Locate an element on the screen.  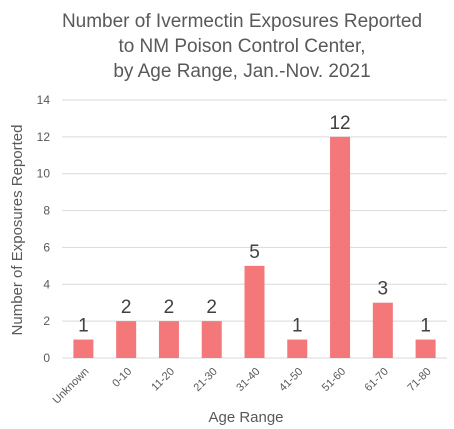
y-axis-ticks: 0 2 4 6 8 10 12 14 is located at coordinates (44, 229).